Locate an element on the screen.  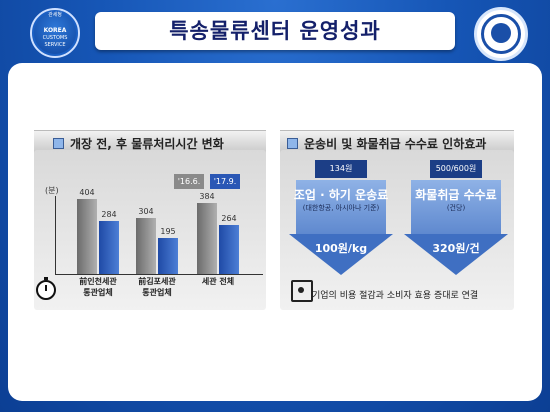
x-axis is located at coordinates (159, 274).